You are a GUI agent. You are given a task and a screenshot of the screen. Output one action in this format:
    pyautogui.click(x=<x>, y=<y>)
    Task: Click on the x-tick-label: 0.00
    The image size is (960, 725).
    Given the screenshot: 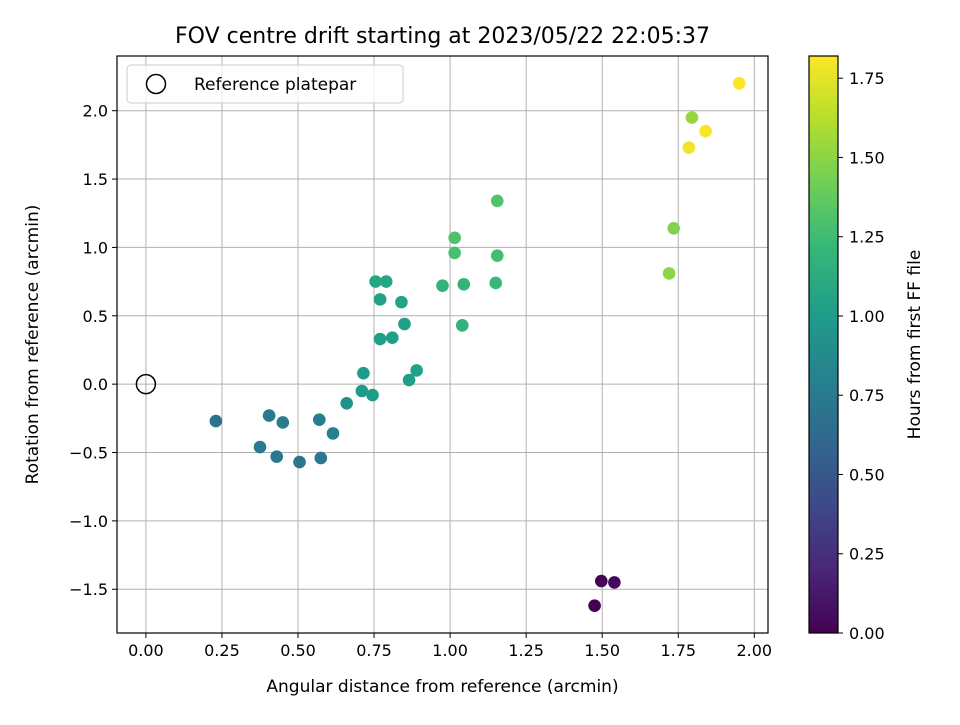 What is the action you would take?
    pyautogui.click(x=146, y=650)
    